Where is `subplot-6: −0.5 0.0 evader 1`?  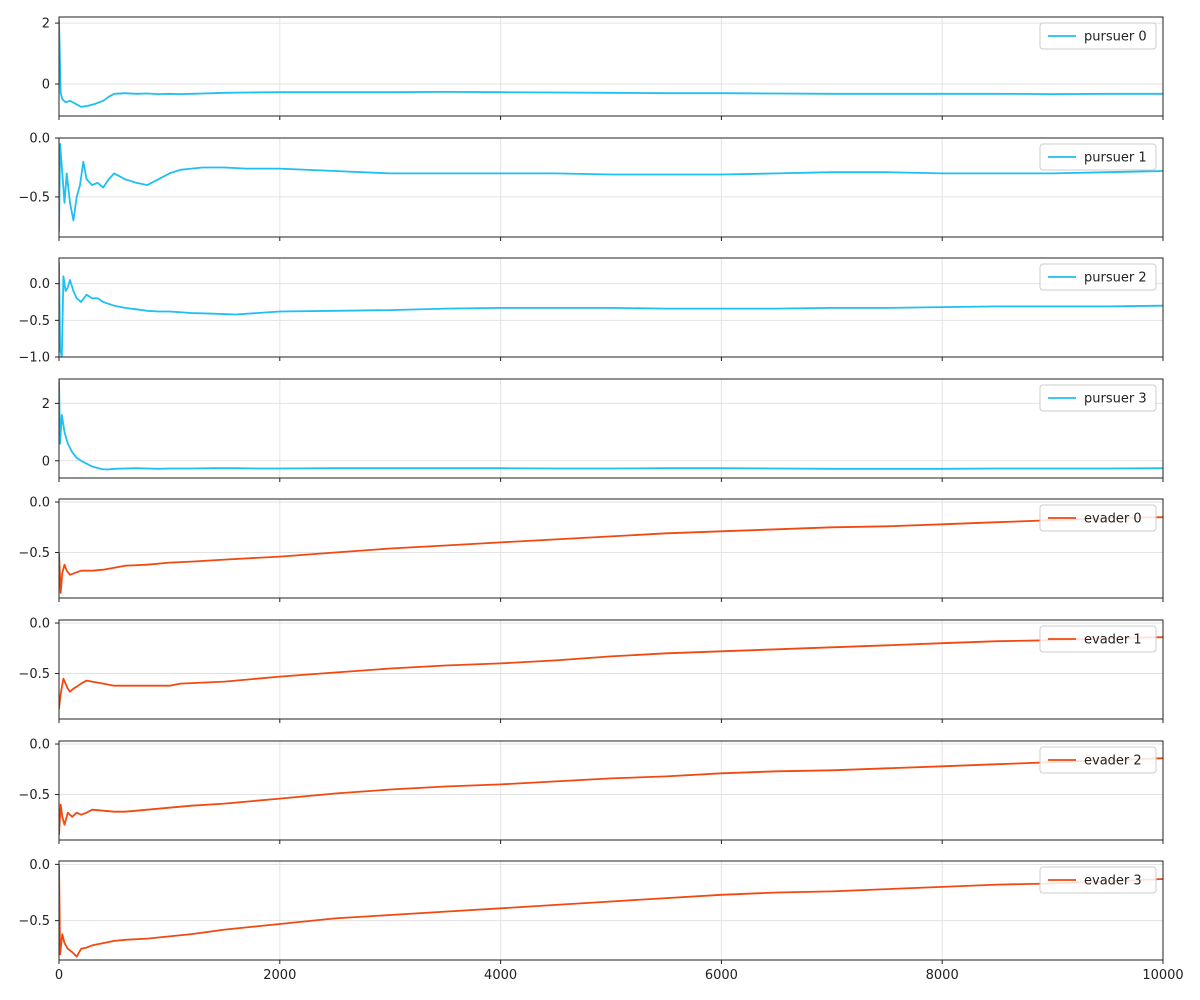 subplot-6: −0.5 0.0 evader 1 is located at coordinates (591, 670).